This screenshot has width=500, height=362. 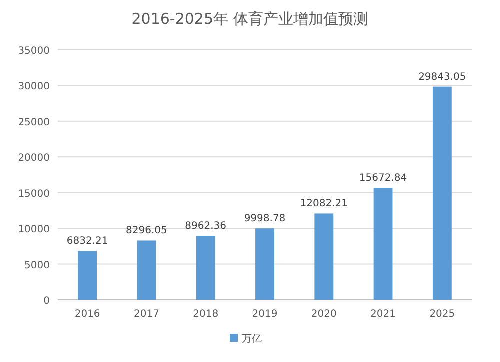 What do you see at coordinates (34, 230) in the screenshot?
I see `y-tick-label: 10000` at bounding box center [34, 230].